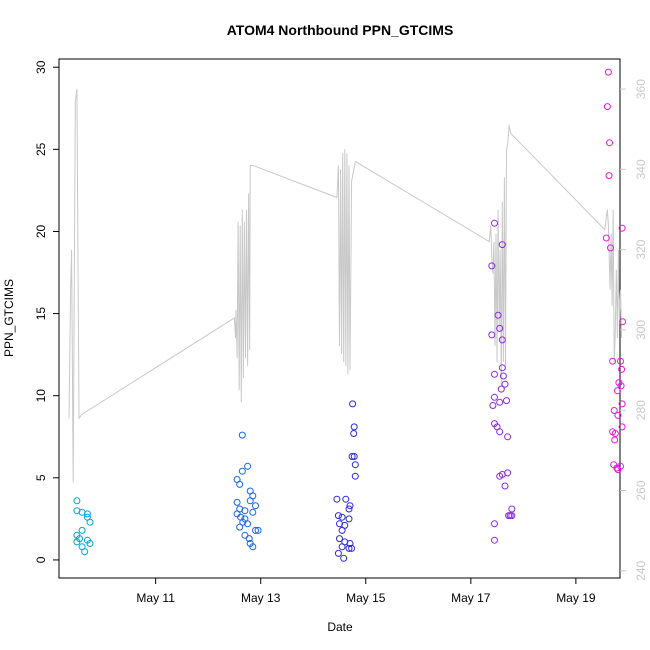  What do you see at coordinates (41, 559) in the screenshot?
I see `y-tick-label: 0` at bounding box center [41, 559].